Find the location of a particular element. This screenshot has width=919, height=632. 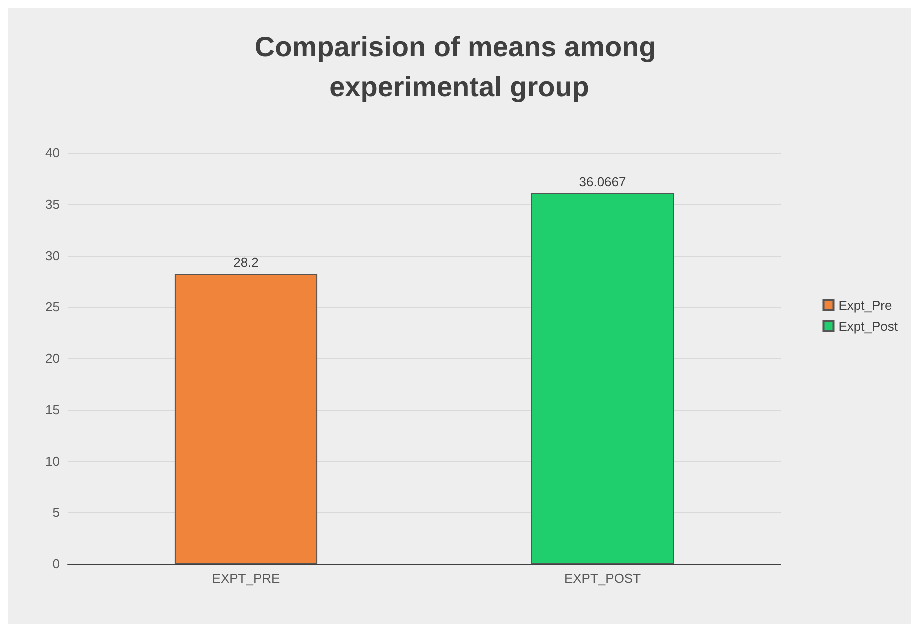

x-tick-label: EXPT_PRE is located at coordinates (246, 578).